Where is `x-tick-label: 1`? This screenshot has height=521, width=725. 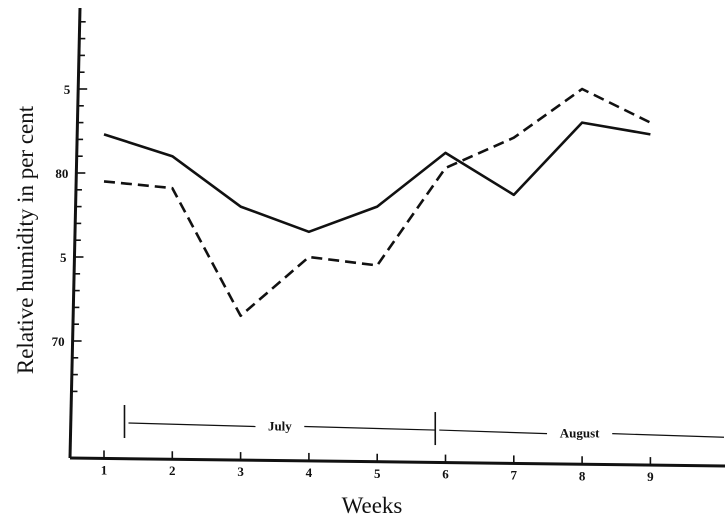
x-tick-label: 1 is located at coordinates (104, 469).